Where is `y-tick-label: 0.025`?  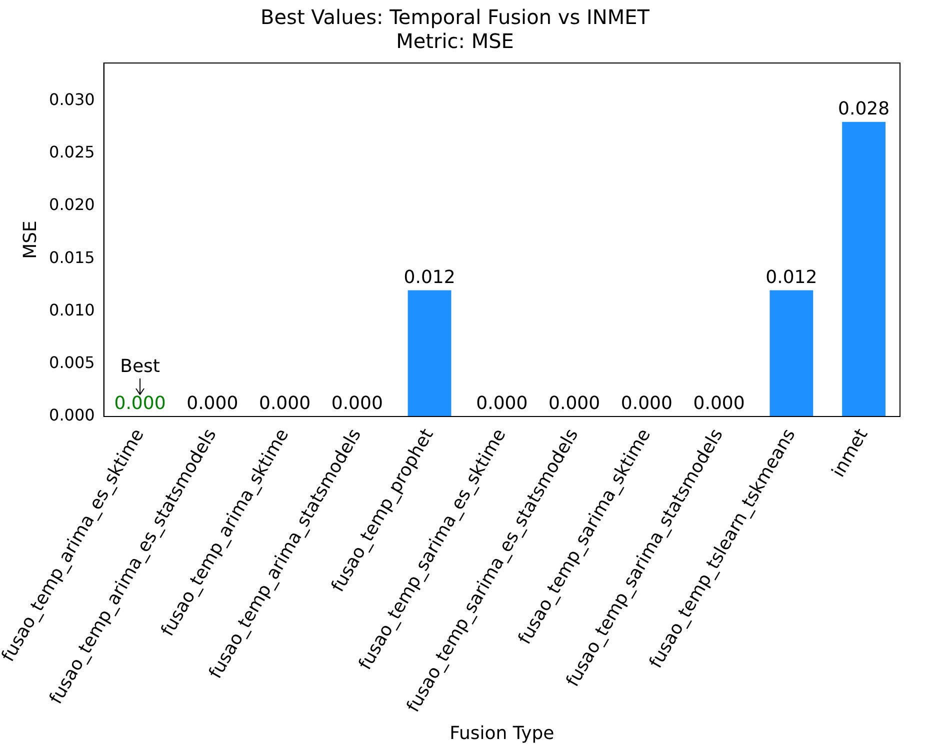 y-tick-label: 0.025 is located at coordinates (72, 152).